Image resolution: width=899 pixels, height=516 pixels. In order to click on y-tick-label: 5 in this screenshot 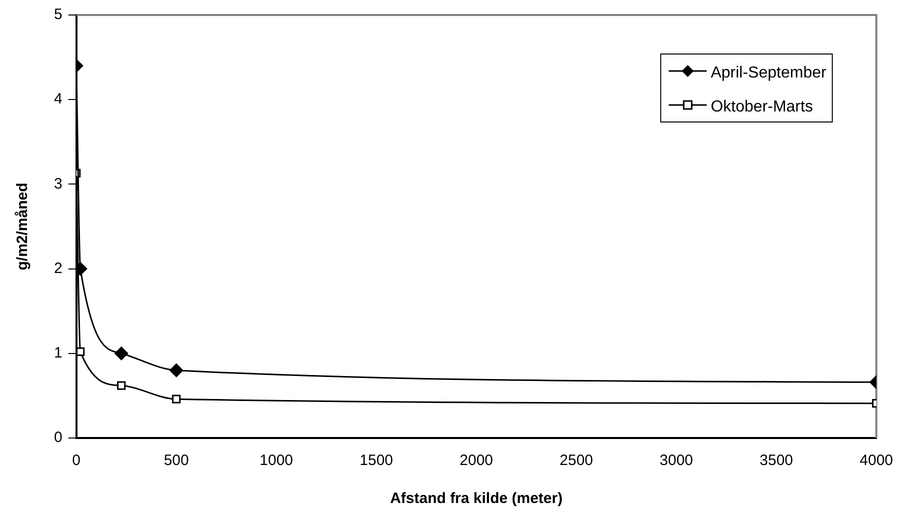, I will do `click(58, 15)`.